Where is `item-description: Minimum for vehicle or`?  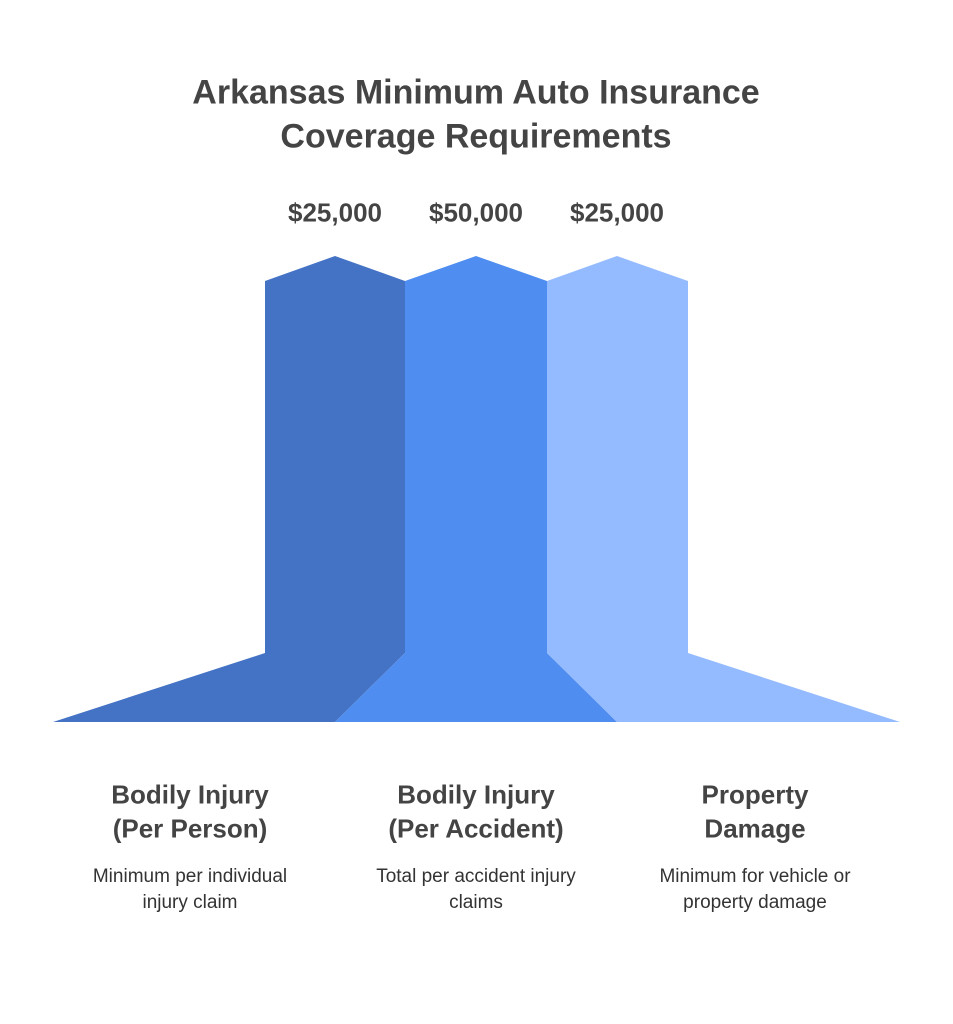 item-description: Minimum for vehicle or is located at coordinates (755, 876).